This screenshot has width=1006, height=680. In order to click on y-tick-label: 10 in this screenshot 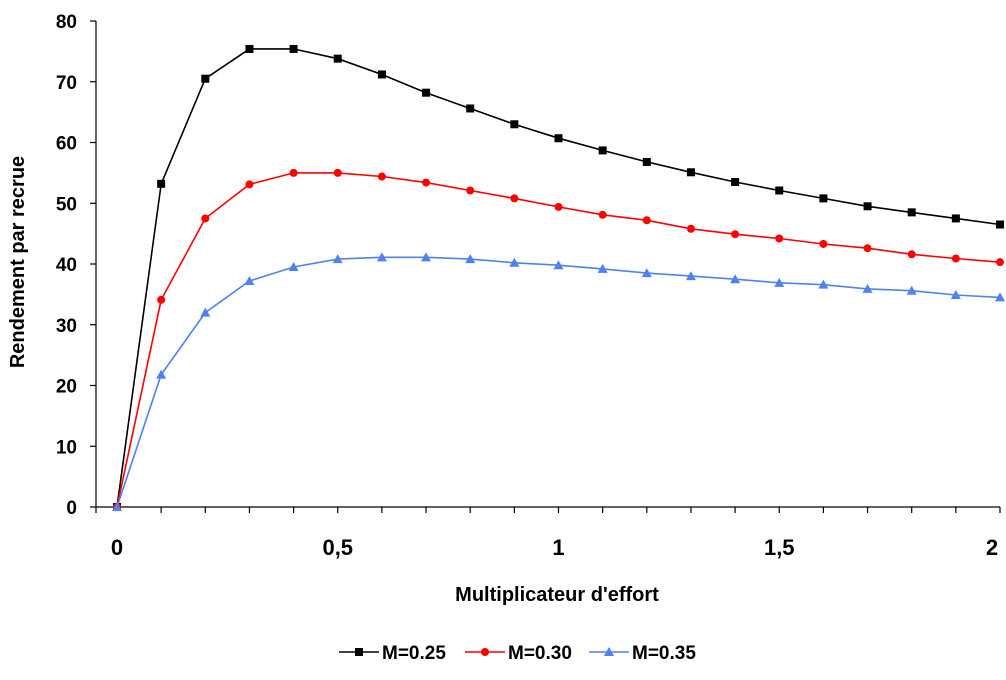, I will do `click(66, 447)`.